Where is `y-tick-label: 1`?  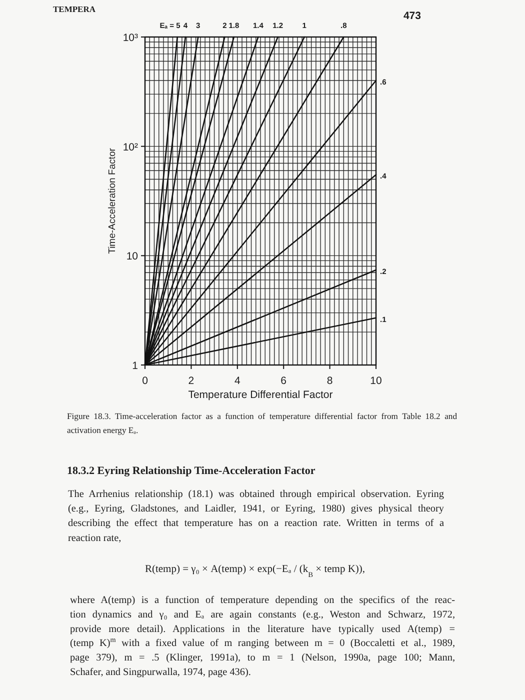 y-tick-label: 1 is located at coordinates (135, 366).